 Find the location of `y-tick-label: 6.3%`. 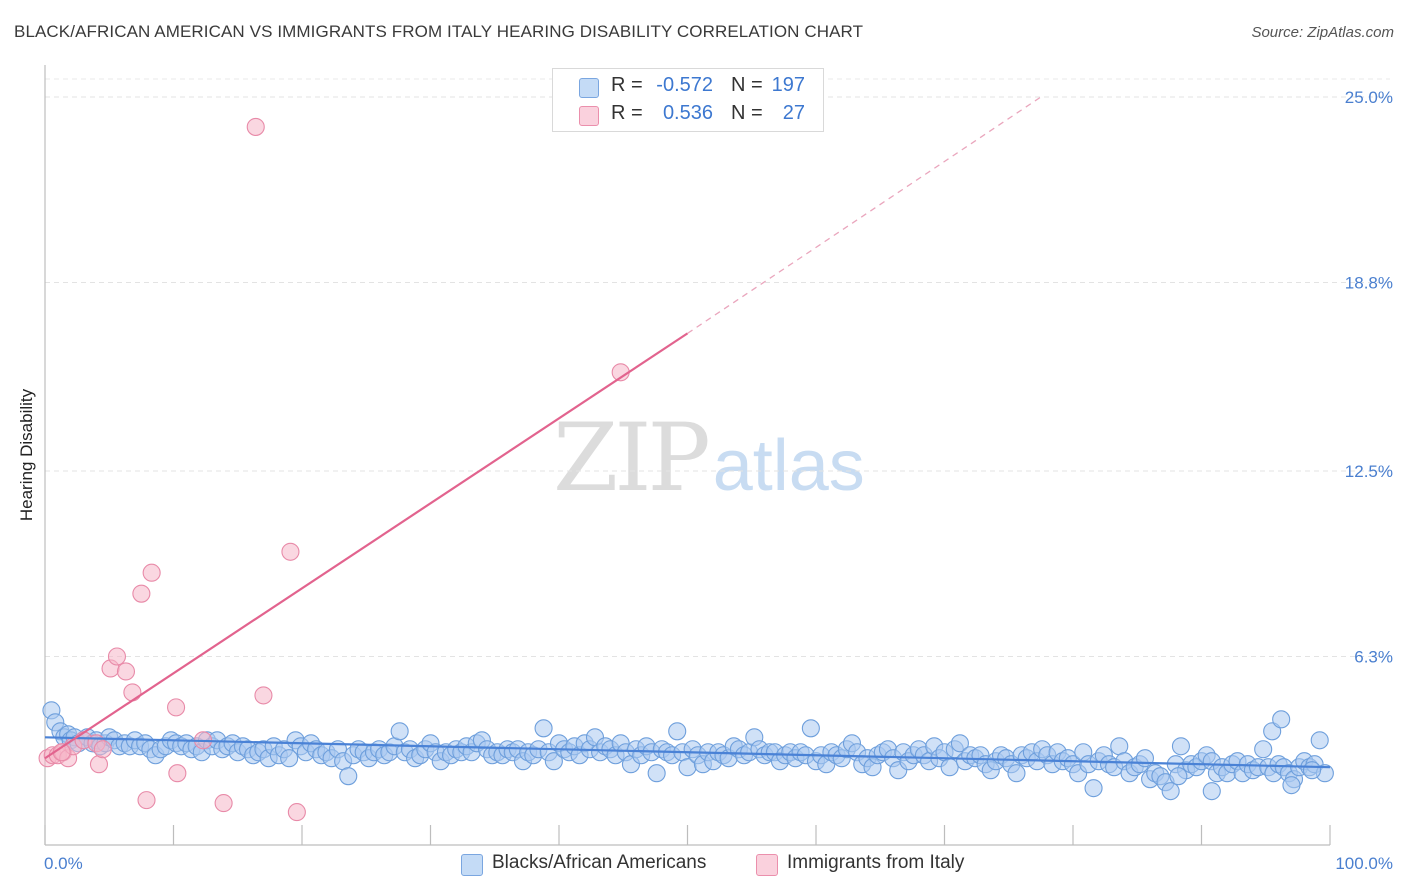

y-tick-label: 6.3% is located at coordinates (1373, 657).